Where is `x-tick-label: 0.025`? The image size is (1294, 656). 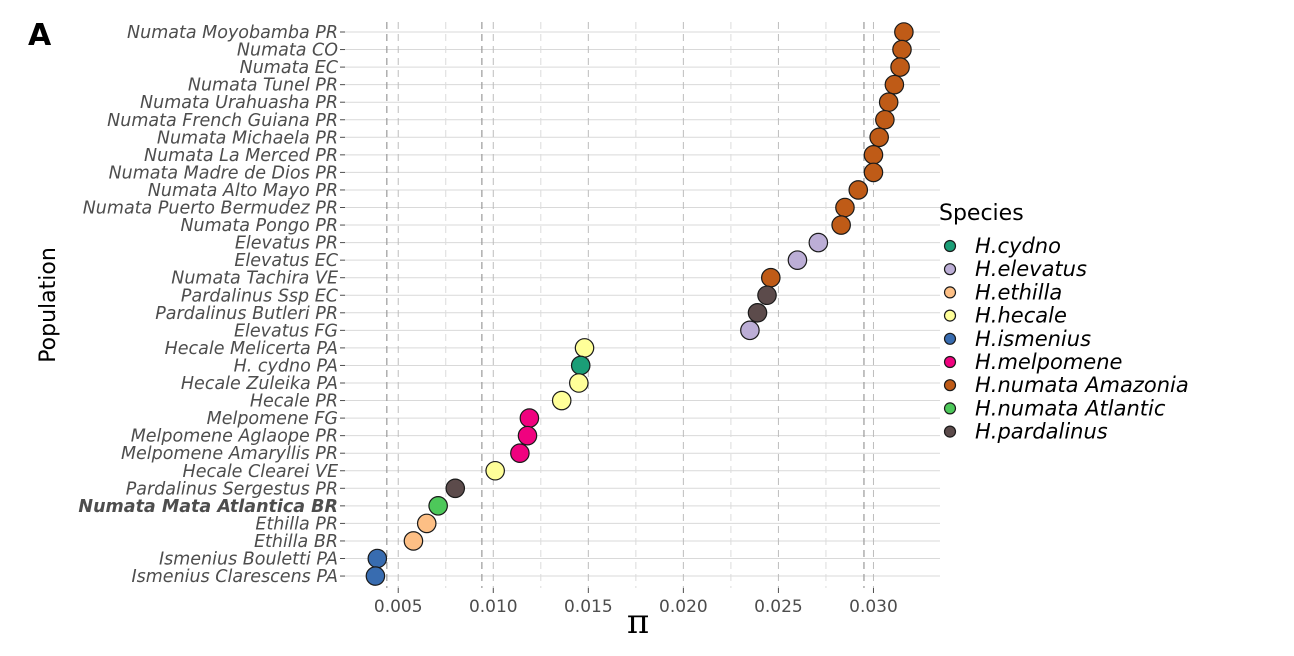
x-tick-label: 0.025 is located at coordinates (778, 607).